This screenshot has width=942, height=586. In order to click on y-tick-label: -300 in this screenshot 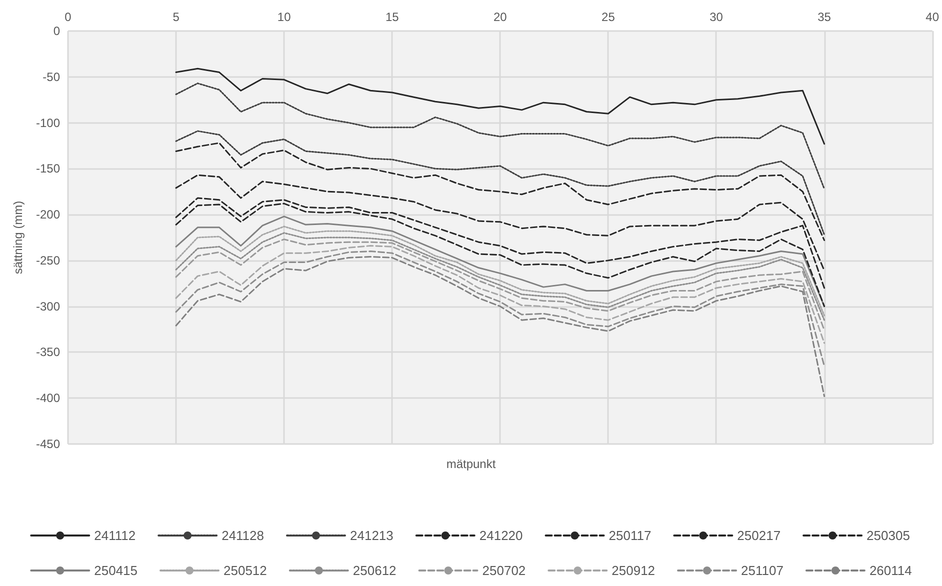, I will do `click(48, 306)`.